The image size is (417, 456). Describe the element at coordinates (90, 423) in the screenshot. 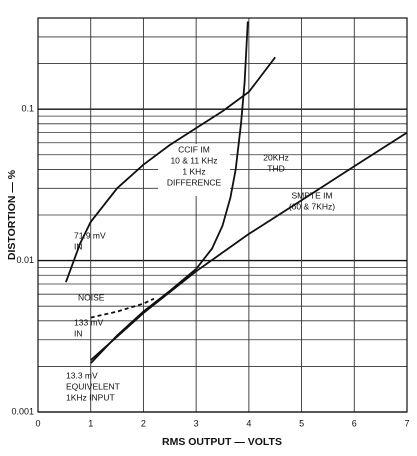

I see `x-tick-label: 1` at that location.